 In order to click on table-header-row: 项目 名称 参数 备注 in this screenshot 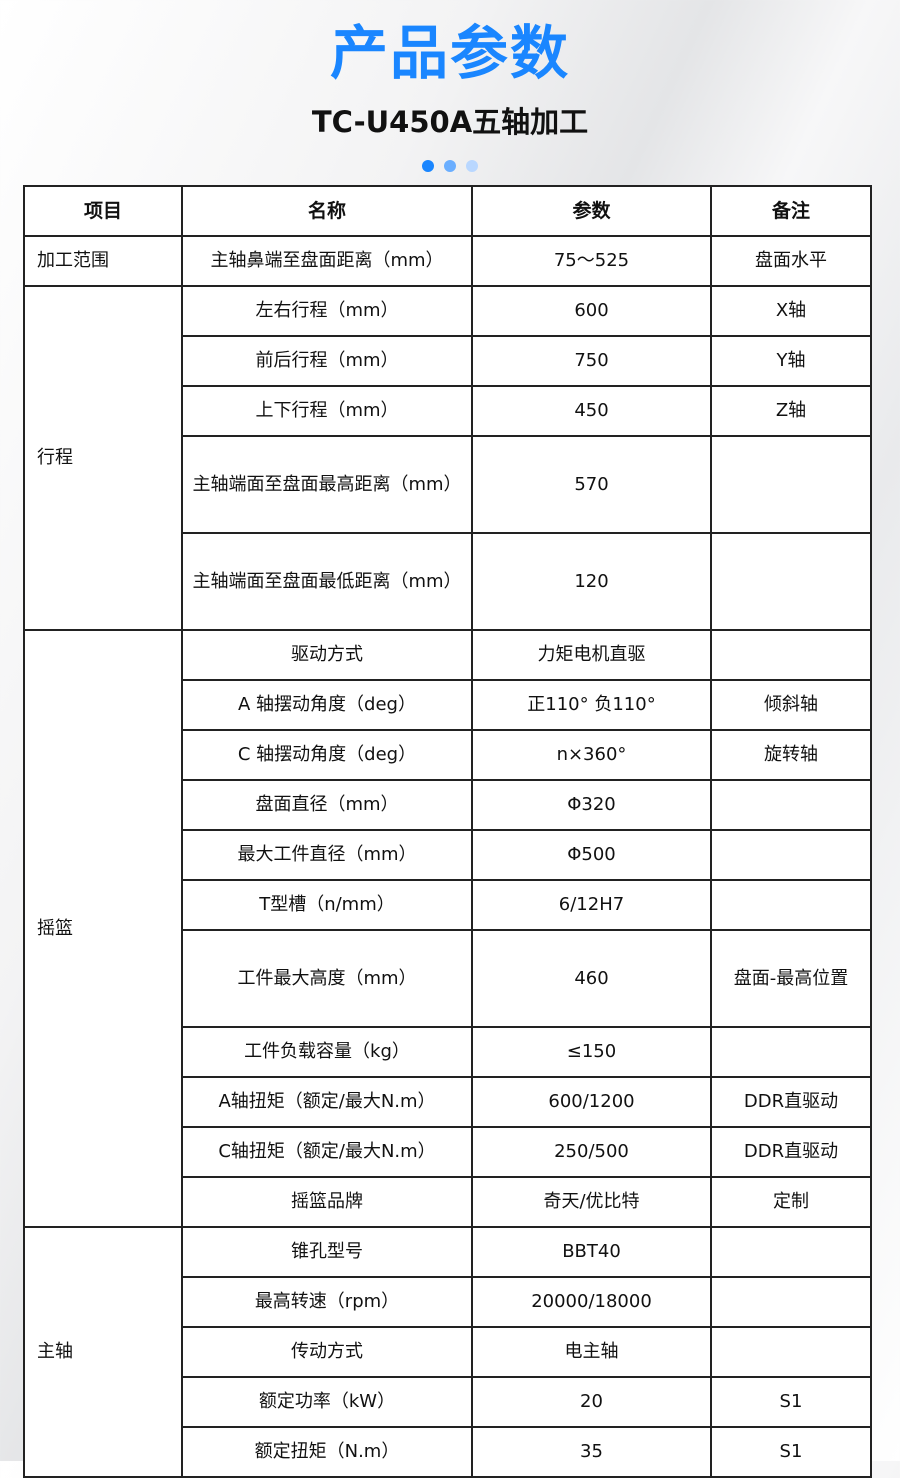, I will do `click(447, 211)`.